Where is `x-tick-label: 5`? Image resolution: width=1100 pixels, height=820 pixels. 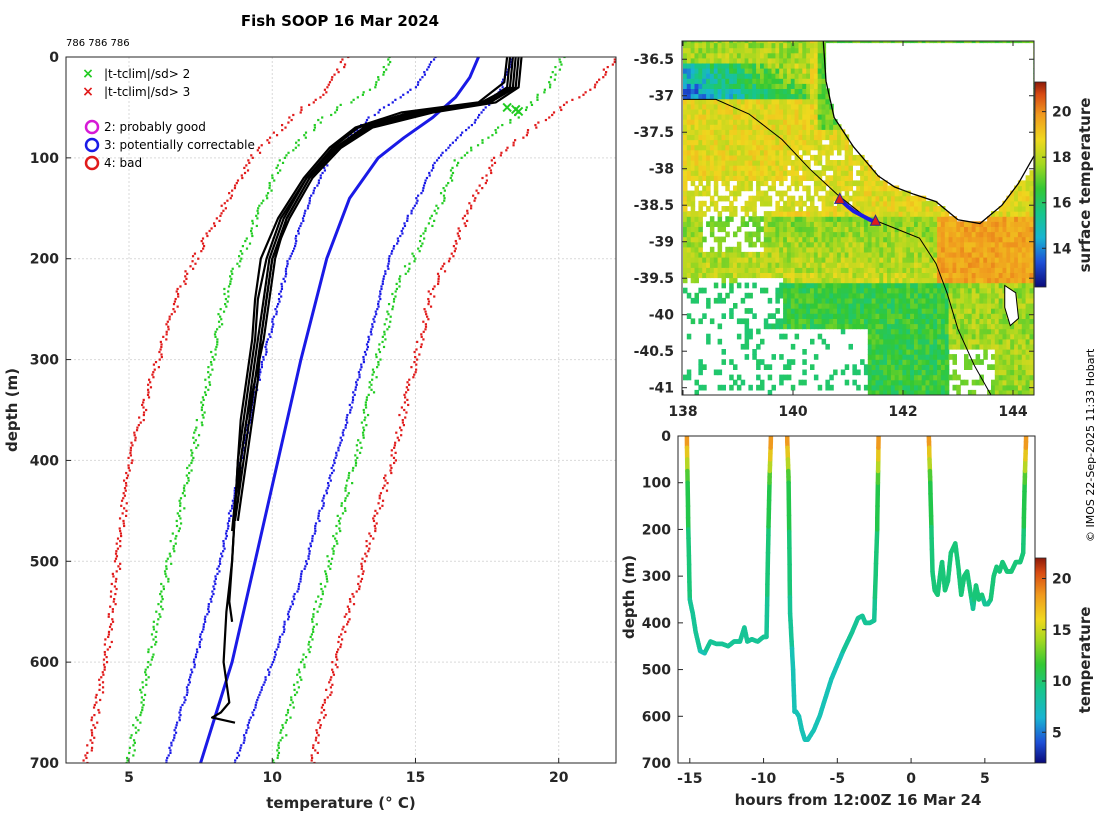
x-tick-label: 5 is located at coordinates (129, 778).